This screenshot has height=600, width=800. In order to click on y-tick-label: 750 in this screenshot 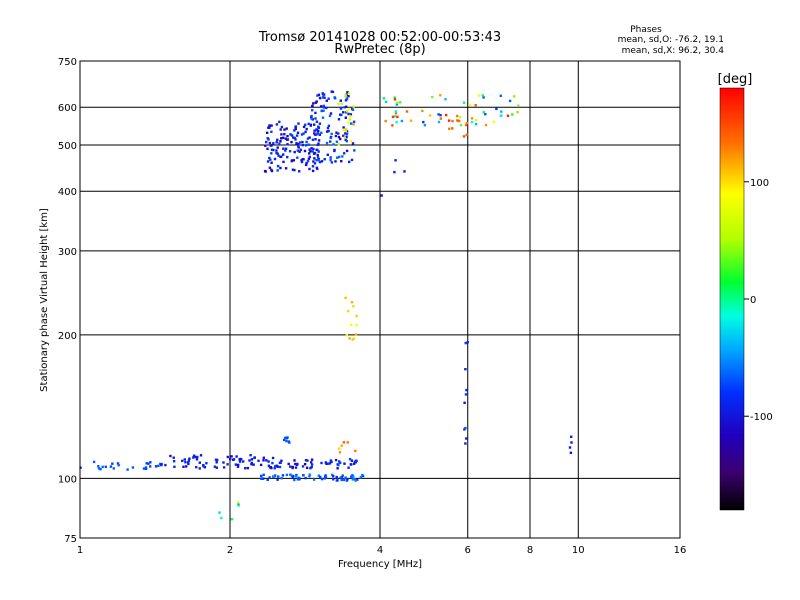, I will do `click(67, 62)`.